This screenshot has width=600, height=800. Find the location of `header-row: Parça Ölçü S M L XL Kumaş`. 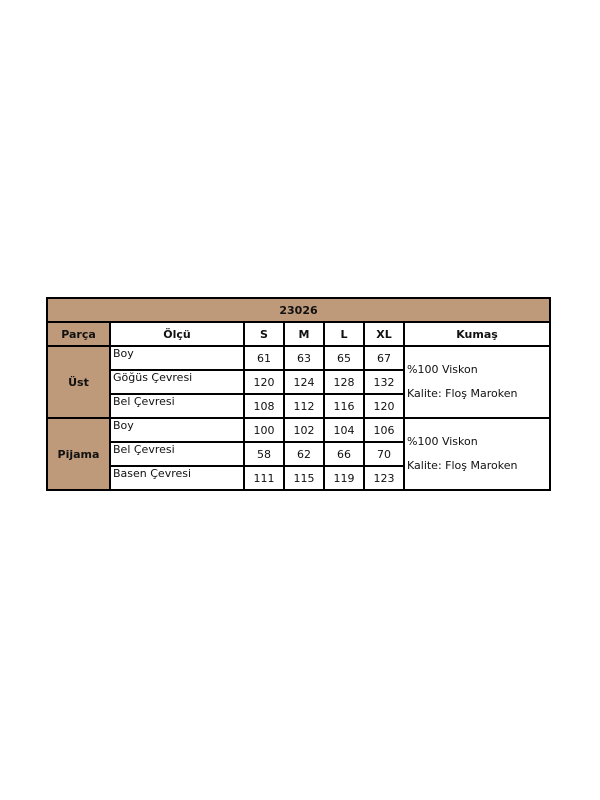

header-row: Parça Ölçü S M L XL Kumaş is located at coordinates (298, 334).